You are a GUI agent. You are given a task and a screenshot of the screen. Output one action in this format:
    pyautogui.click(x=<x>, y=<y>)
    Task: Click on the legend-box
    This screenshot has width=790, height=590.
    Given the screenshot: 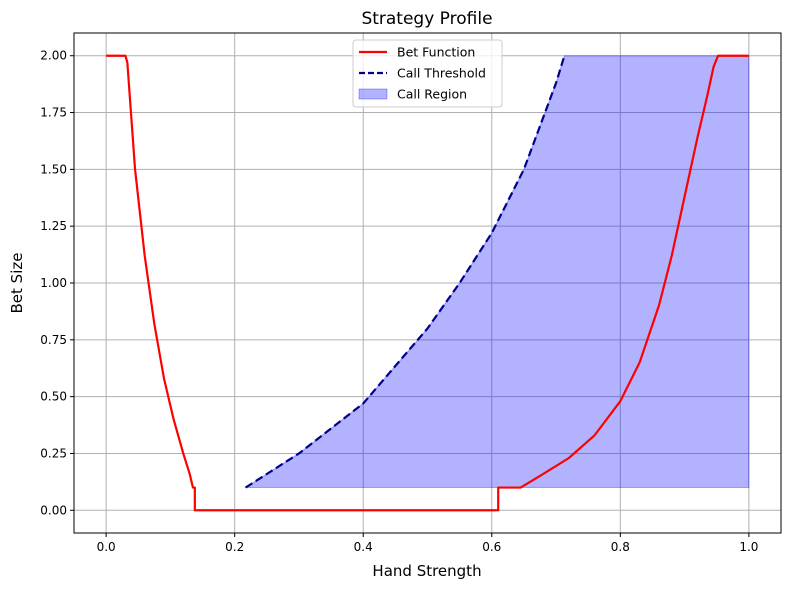 What is the action you would take?
    pyautogui.click(x=427, y=73)
    